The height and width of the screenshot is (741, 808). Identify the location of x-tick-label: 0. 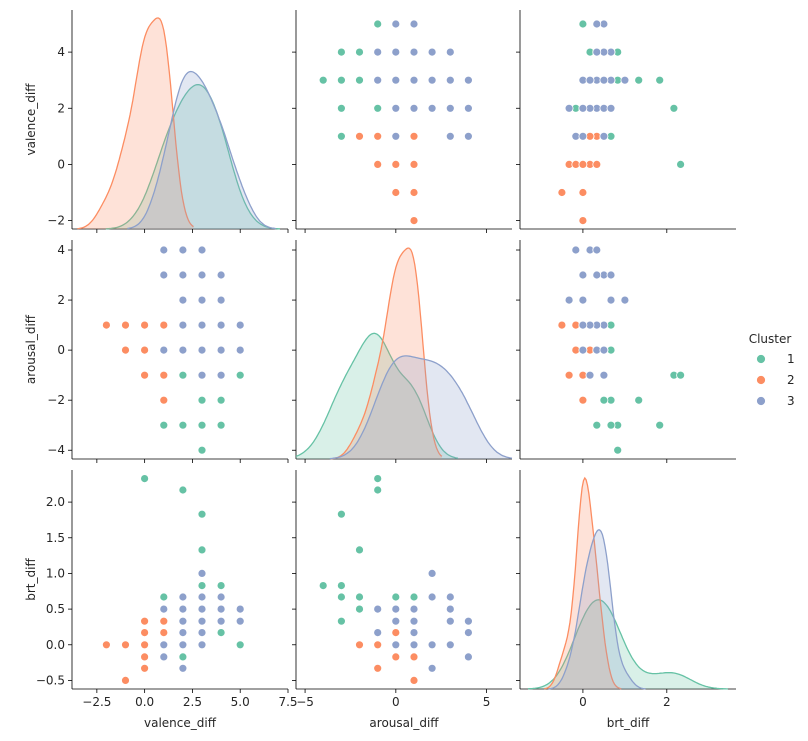
(396, 702).